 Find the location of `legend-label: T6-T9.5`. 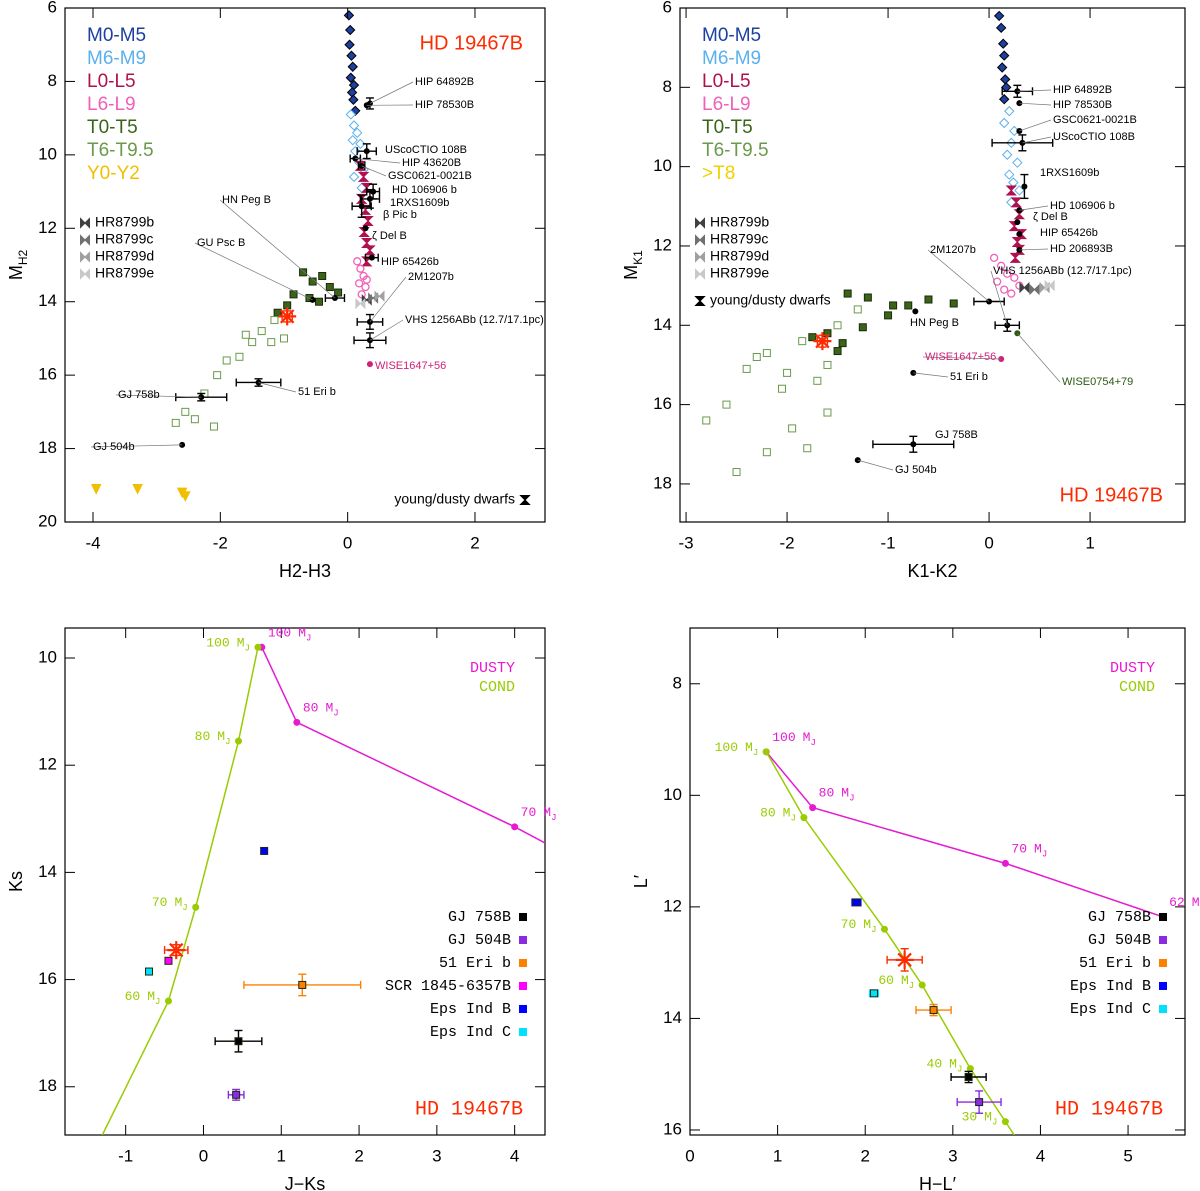

legend-label: T6-T9.5 is located at coordinates (735, 150).